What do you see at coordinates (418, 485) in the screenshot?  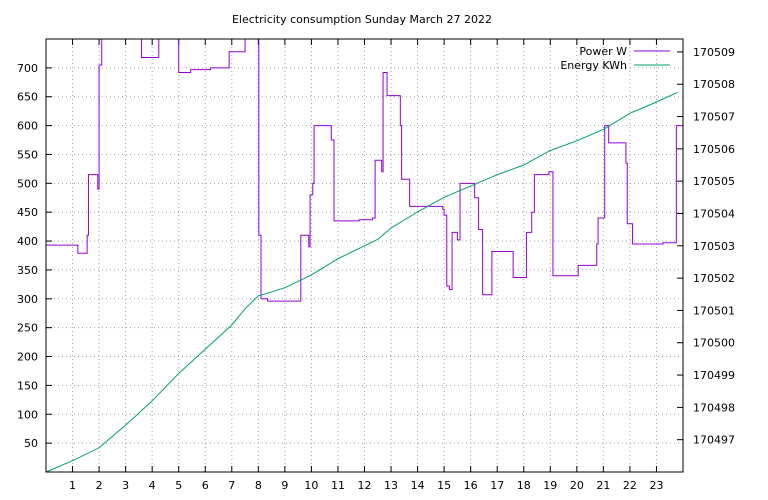 I see `x-tick-label: 14` at bounding box center [418, 485].